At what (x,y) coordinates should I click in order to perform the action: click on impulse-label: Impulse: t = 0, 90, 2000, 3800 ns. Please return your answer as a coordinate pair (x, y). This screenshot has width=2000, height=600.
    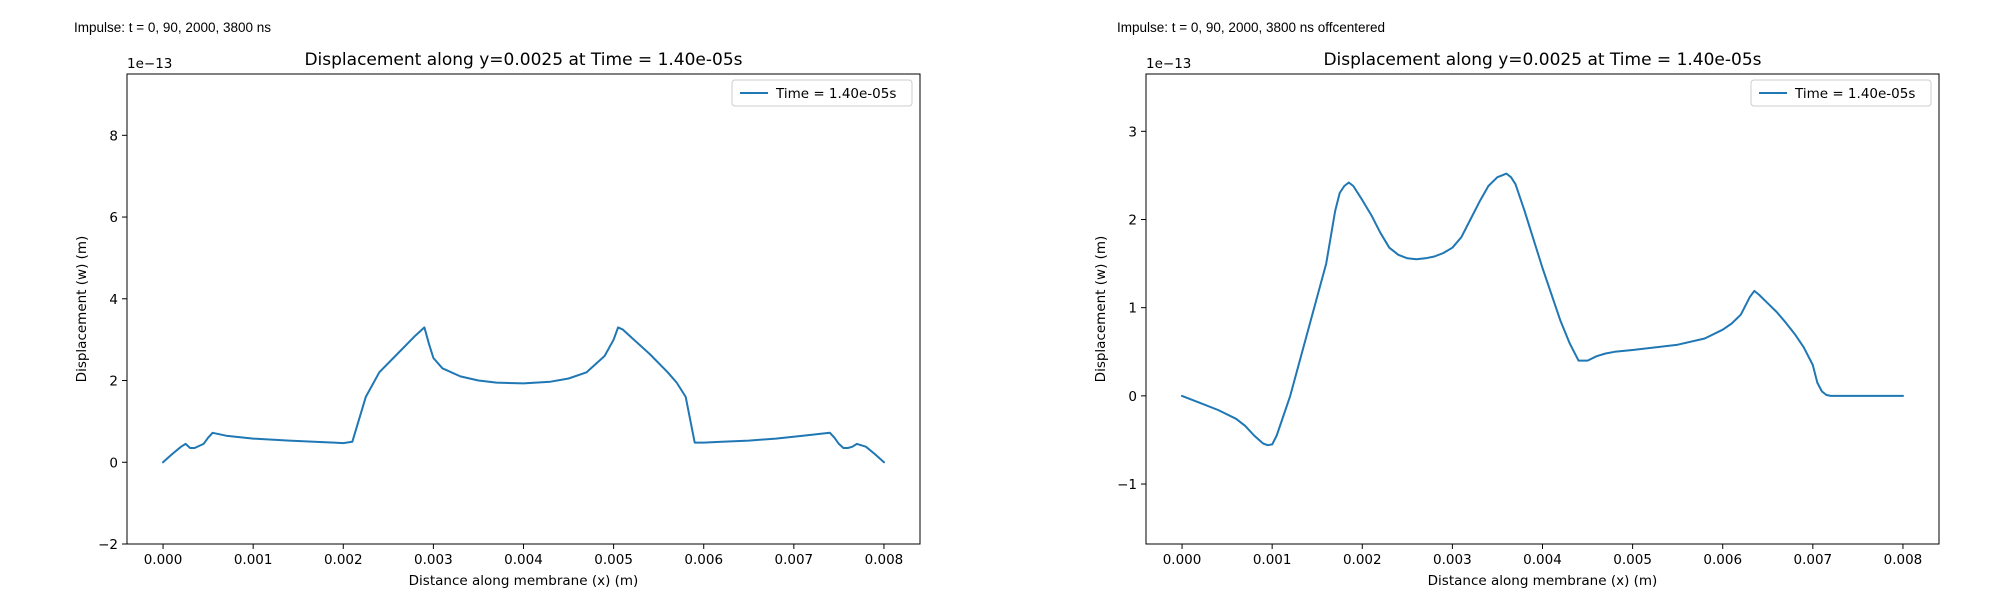
    Looking at the image, I should click on (173, 27).